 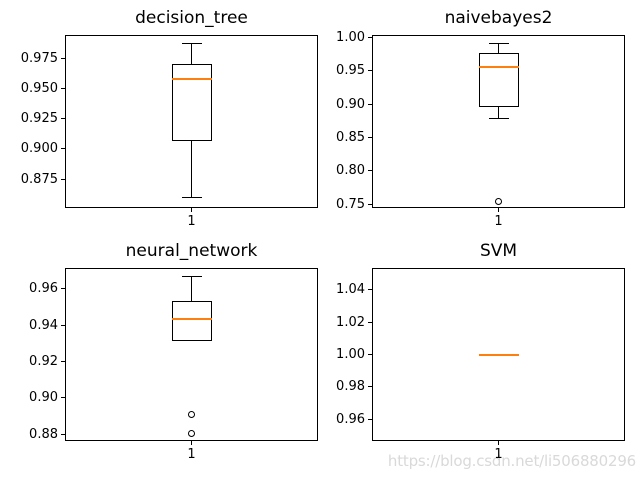 What do you see at coordinates (350, 322) in the screenshot?
I see `y-tick-label: 1.02` at bounding box center [350, 322].